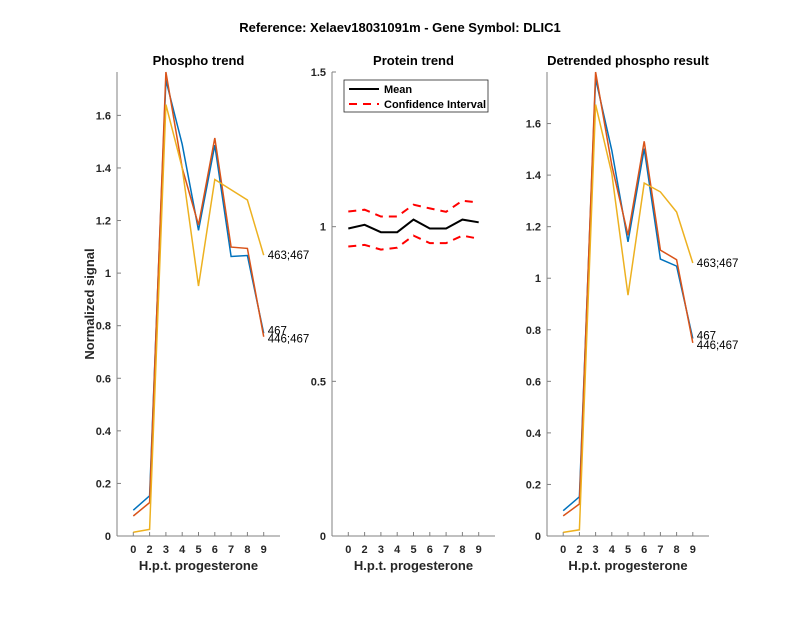  I want to click on series-line-mean, so click(413, 226).